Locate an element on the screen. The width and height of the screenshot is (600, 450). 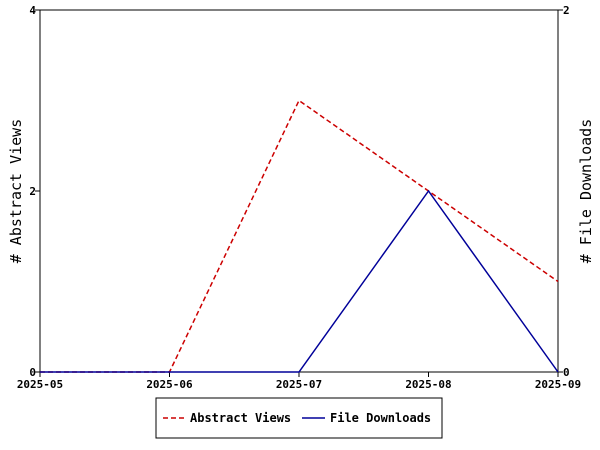
y2-tick-label: 0 is located at coordinates (566, 372).